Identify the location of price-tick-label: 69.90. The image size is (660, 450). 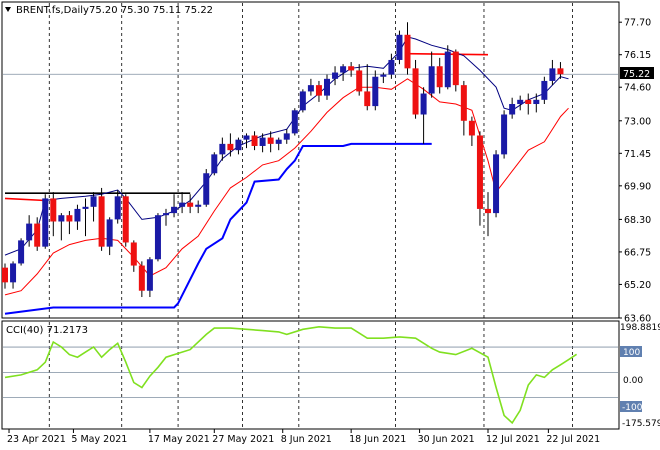
(637, 186).